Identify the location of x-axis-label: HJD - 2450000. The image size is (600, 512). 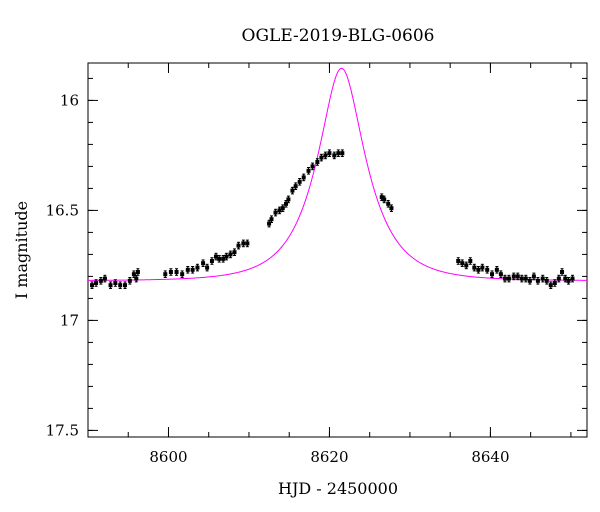
(338, 488).